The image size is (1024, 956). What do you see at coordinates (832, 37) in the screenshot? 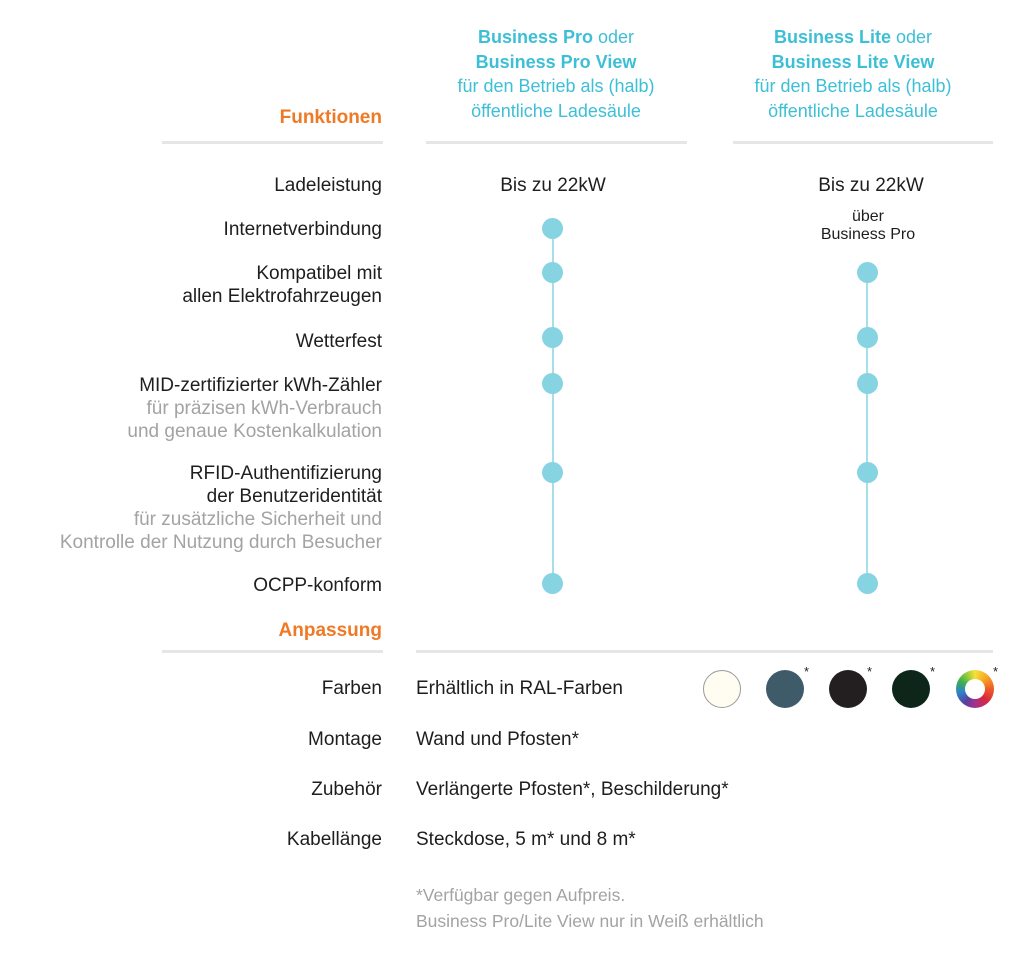
I see `product-name: Business Lite` at bounding box center [832, 37].